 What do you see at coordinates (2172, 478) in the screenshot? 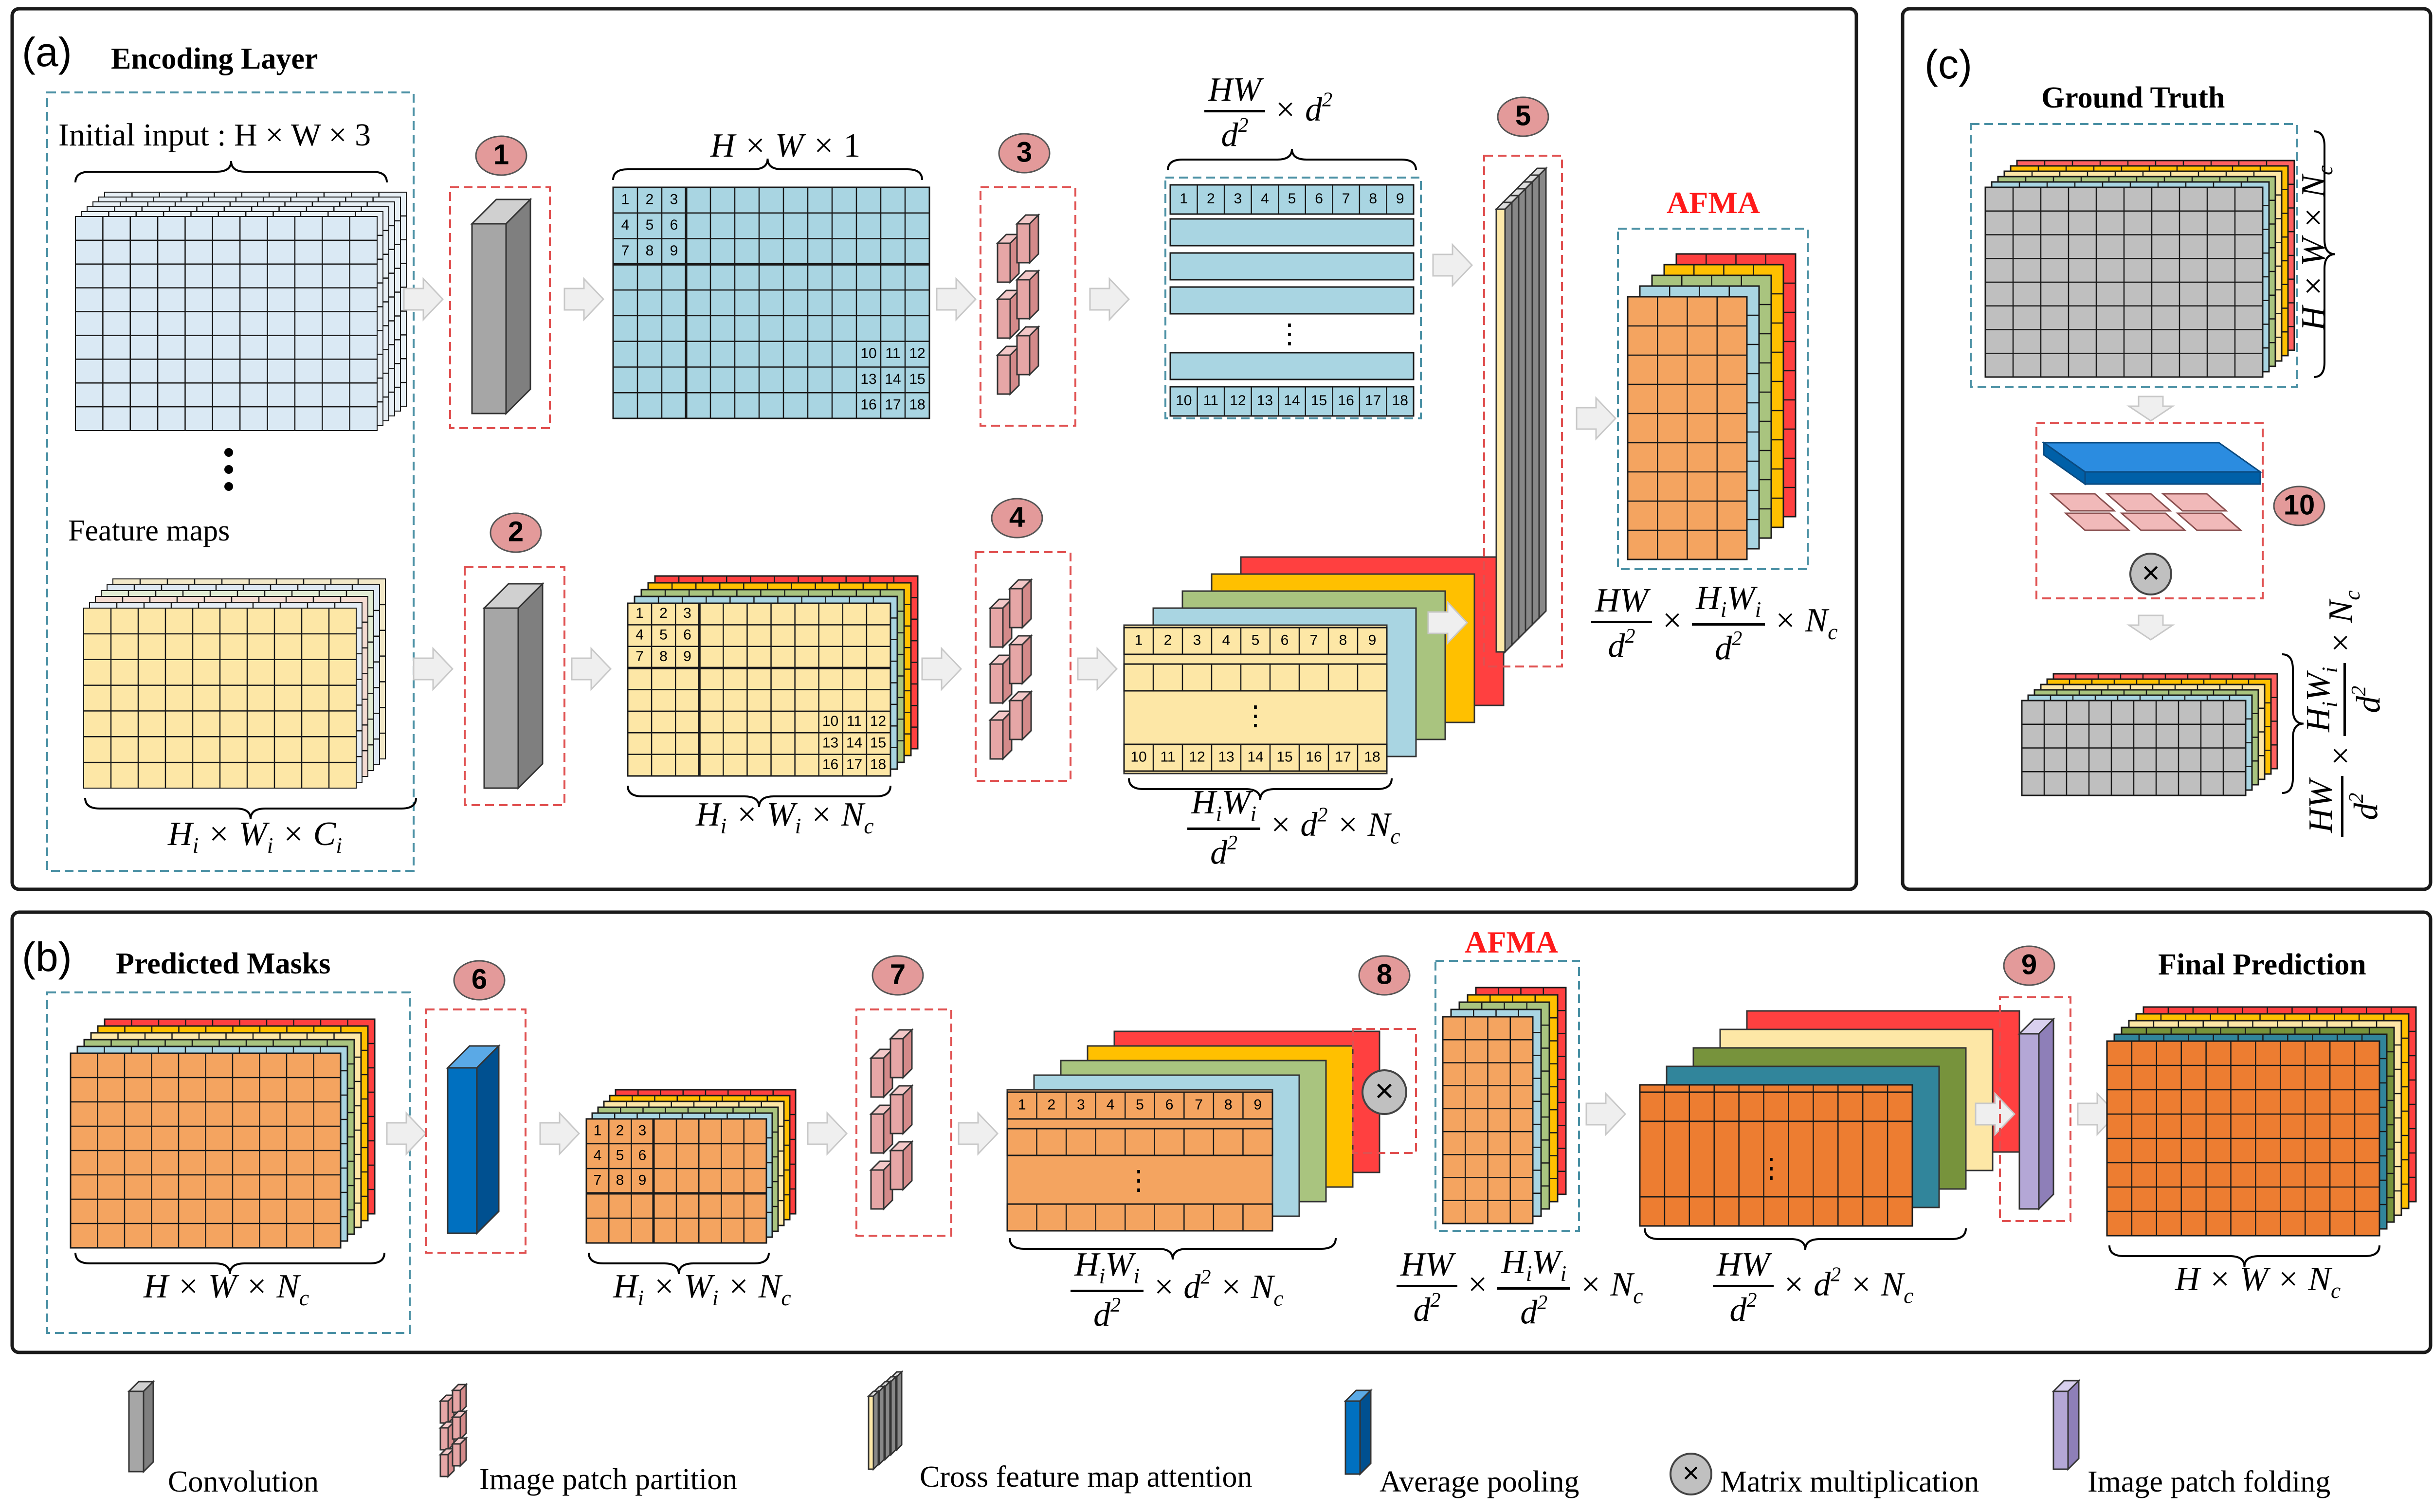
I see `avgpool-front` at bounding box center [2172, 478].